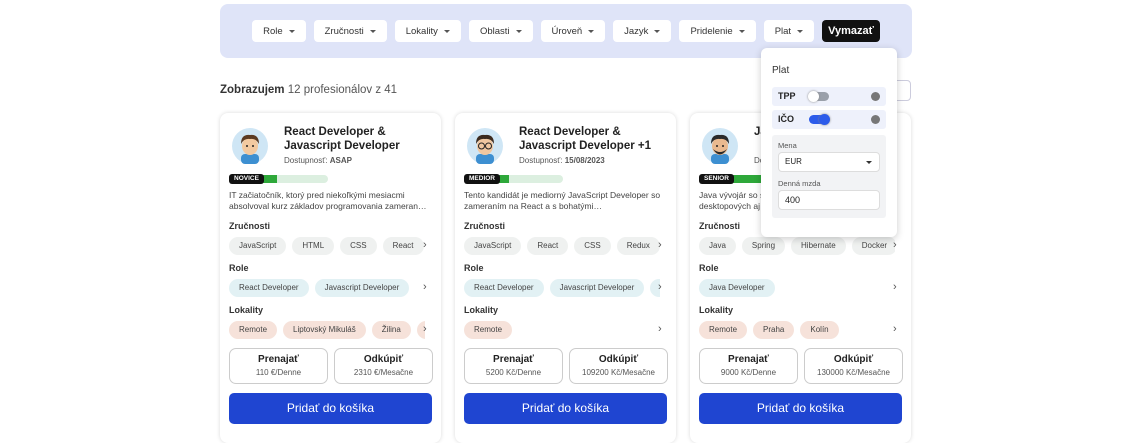 Image resolution: width=1133 pixels, height=443 pixels. I want to click on locations-chips: Remote Liptovský Mikuláš Žilina Bratislava, so click(327, 330).